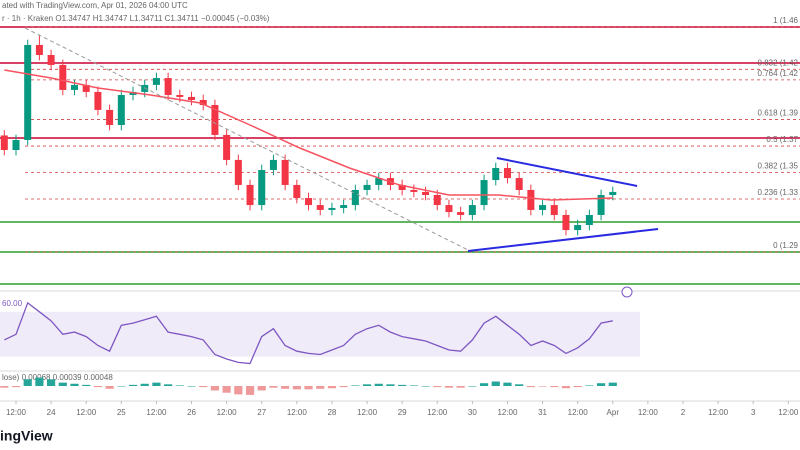 The width and height of the screenshot is (800, 450). Describe the element at coordinates (320, 334) in the screenshot. I see `rsi-band` at that location.